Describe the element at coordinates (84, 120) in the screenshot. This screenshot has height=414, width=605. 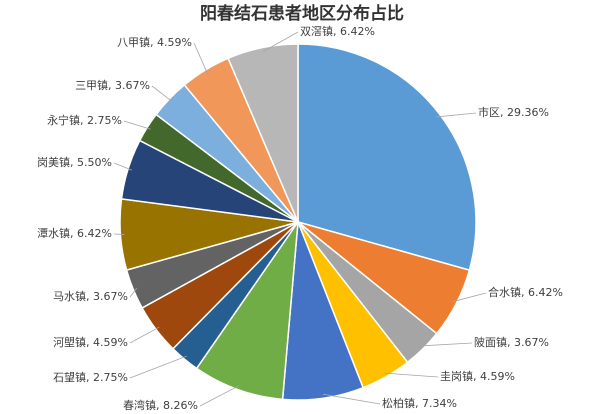
I see `data-label: 永宁镇, 2.75%` at that location.